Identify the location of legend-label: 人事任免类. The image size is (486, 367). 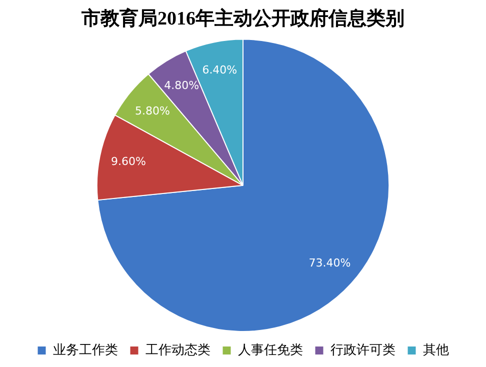
(270, 350).